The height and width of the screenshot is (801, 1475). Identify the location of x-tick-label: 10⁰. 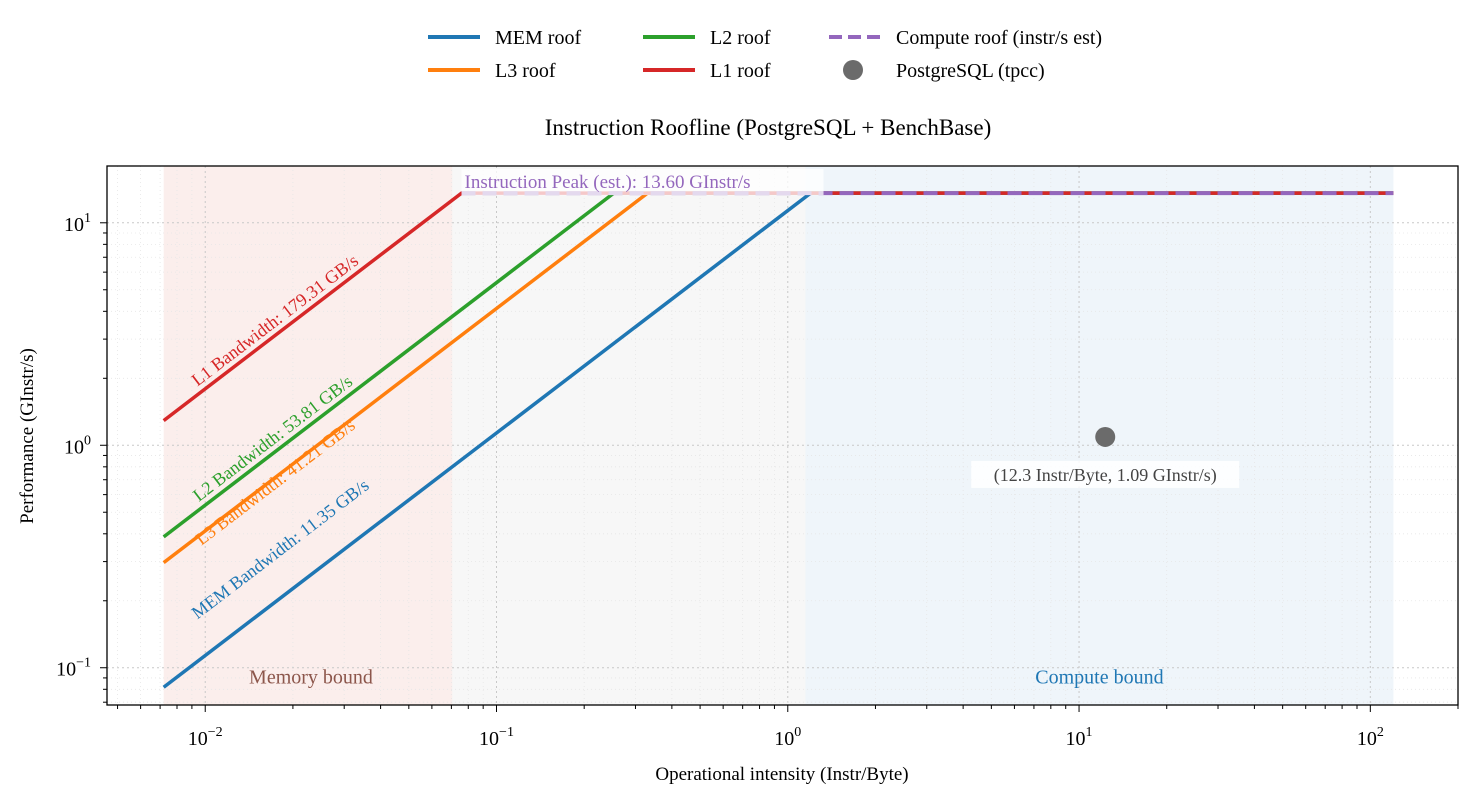
(787, 737).